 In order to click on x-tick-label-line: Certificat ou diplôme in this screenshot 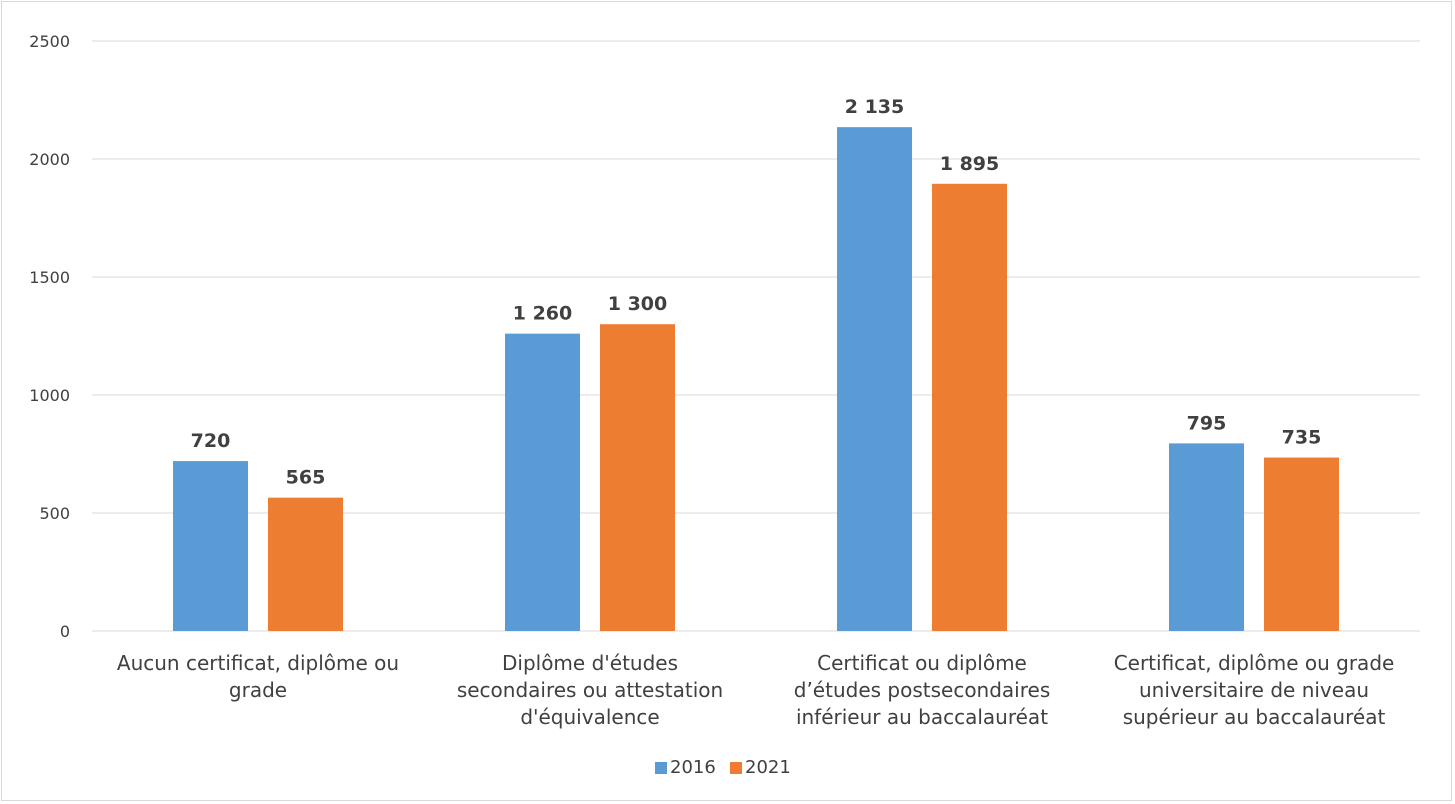, I will do `click(922, 663)`.